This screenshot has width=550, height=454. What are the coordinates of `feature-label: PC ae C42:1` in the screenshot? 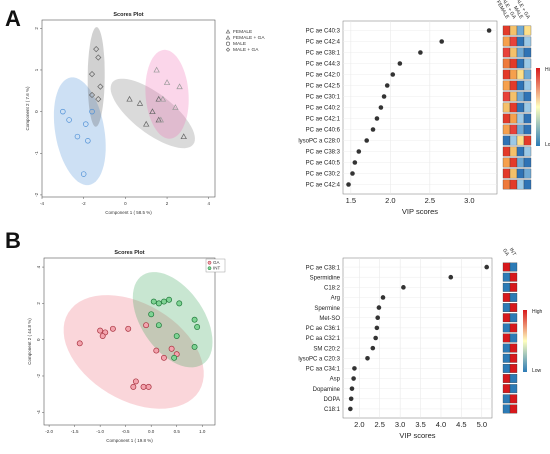 It's located at (323, 120).